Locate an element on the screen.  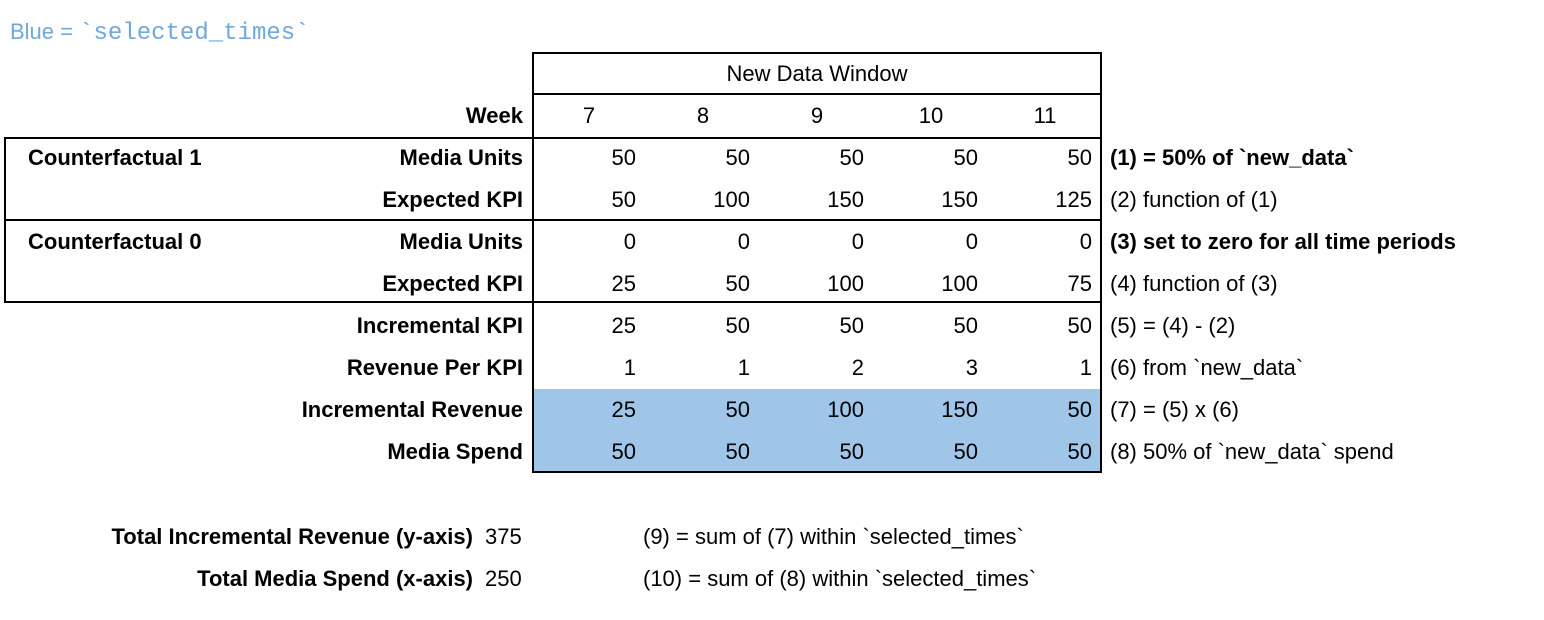
week-number: 8 is located at coordinates (703, 115).